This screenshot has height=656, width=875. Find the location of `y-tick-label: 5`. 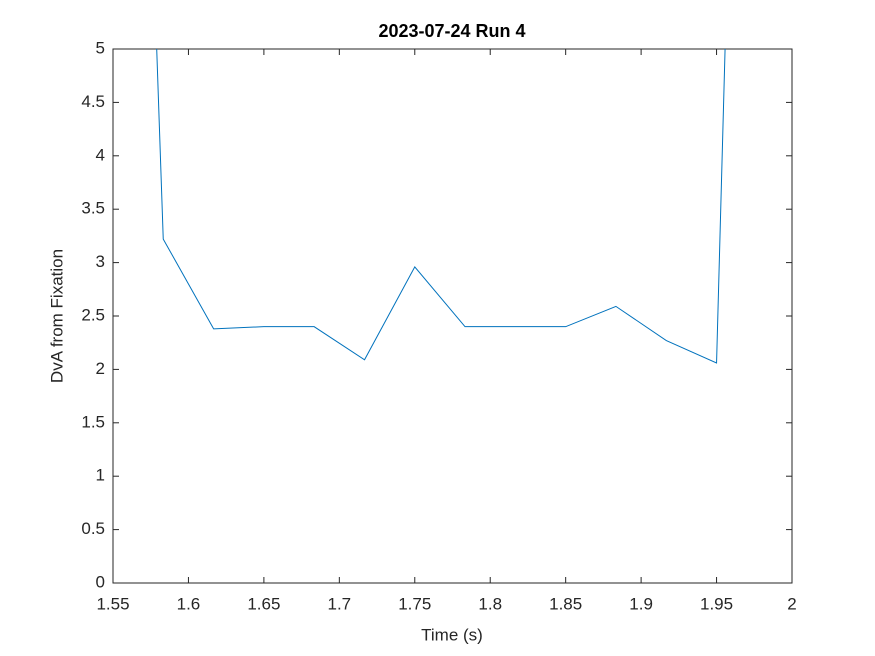

y-tick-label: 5 is located at coordinates (100, 47).